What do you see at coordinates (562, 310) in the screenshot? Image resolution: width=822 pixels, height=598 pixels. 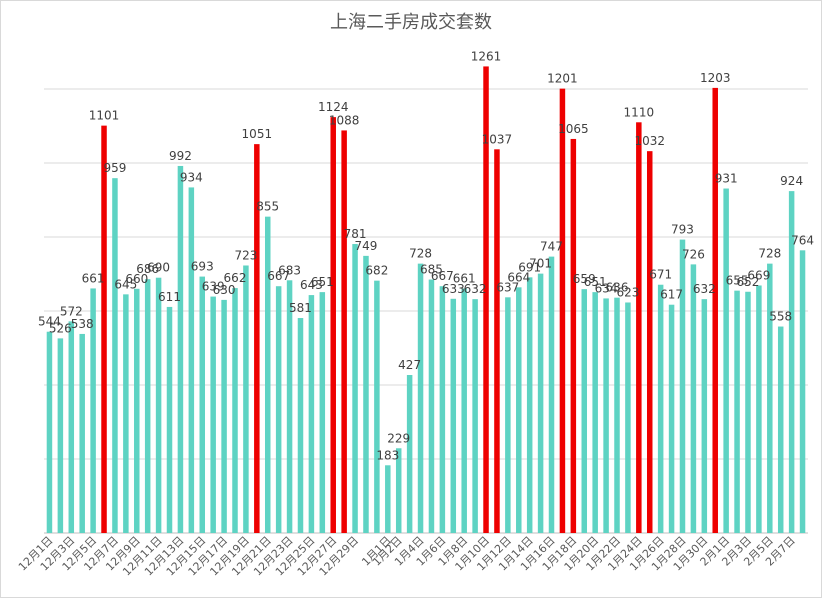 I see `bar-1月17日` at bounding box center [562, 310].